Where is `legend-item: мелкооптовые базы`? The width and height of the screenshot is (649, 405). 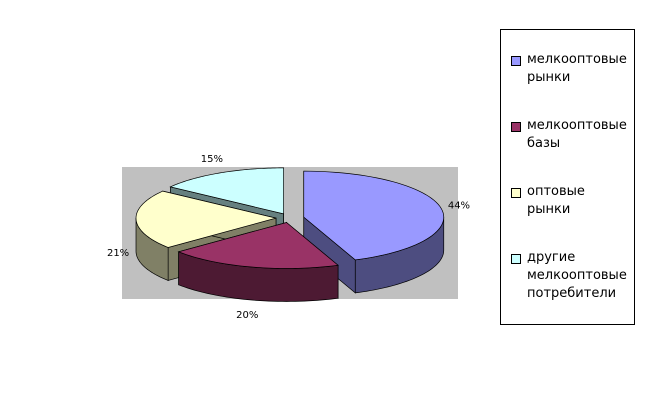 legend-item: мелкооптовые базы is located at coordinates (570, 135).